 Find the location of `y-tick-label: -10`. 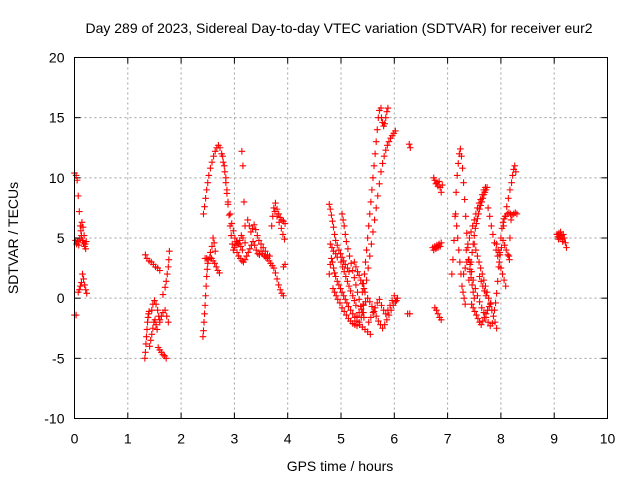

y-tick-label: -10 is located at coordinates (54, 419).